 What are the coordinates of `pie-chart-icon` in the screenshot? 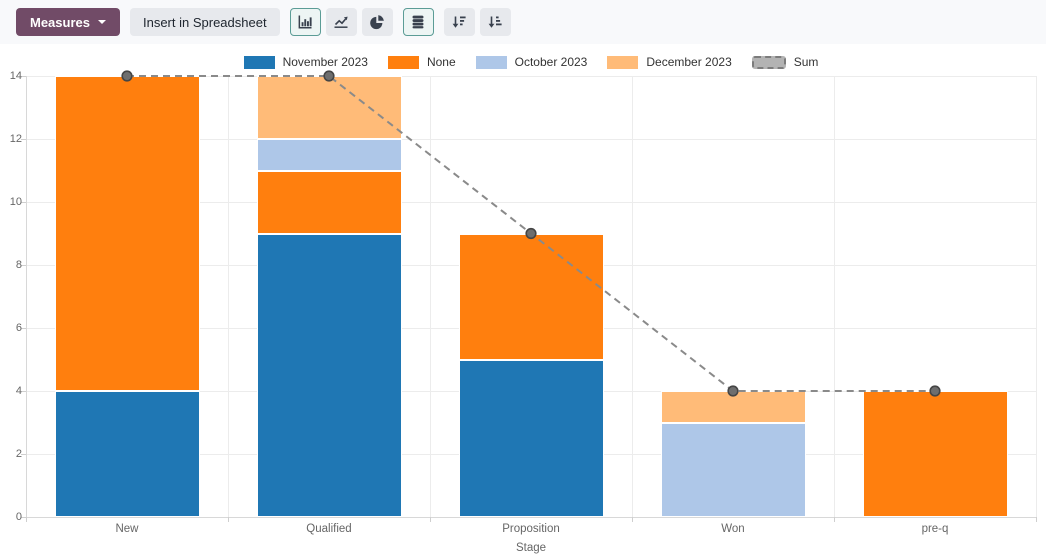 It's located at (377, 22).